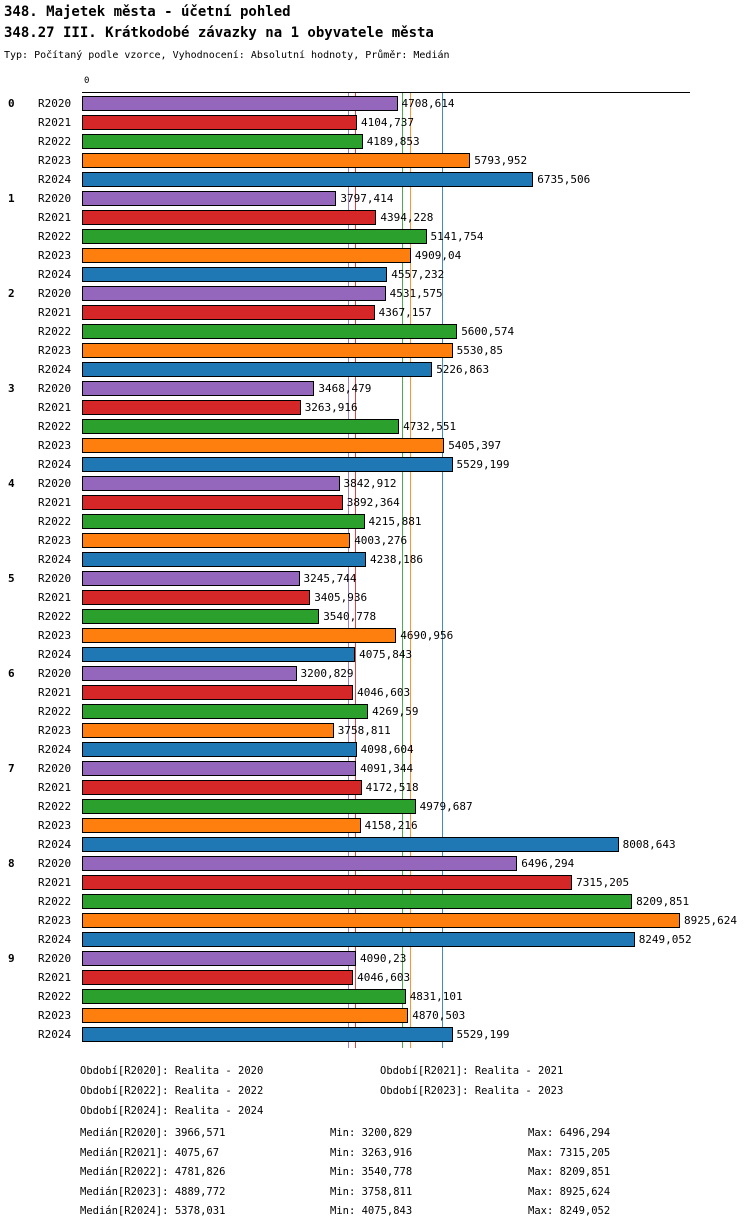 The width and height of the screenshot is (750, 1232). Describe the element at coordinates (11, 673) in the screenshot. I see `group-label: 6` at that location.